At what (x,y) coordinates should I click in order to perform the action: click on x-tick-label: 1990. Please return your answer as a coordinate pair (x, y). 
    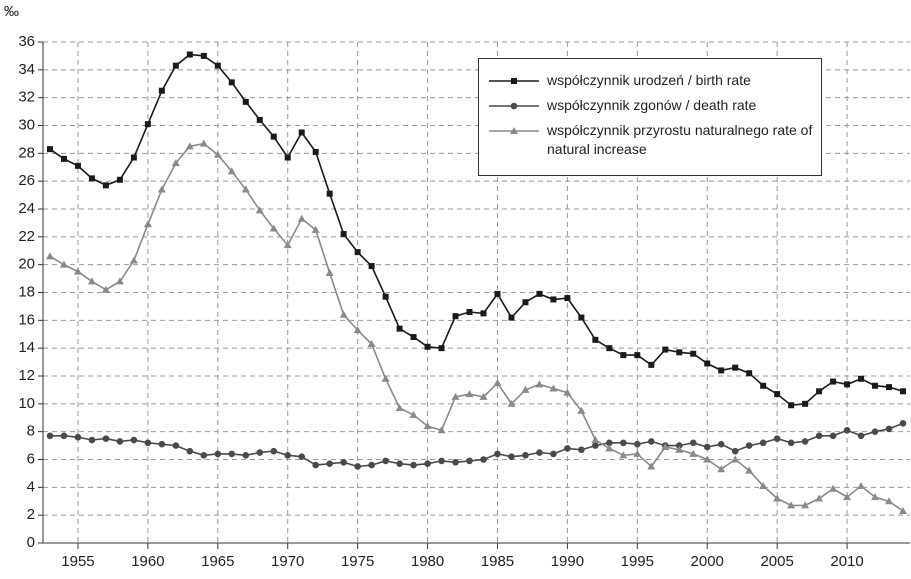
    Looking at the image, I should click on (567, 561).